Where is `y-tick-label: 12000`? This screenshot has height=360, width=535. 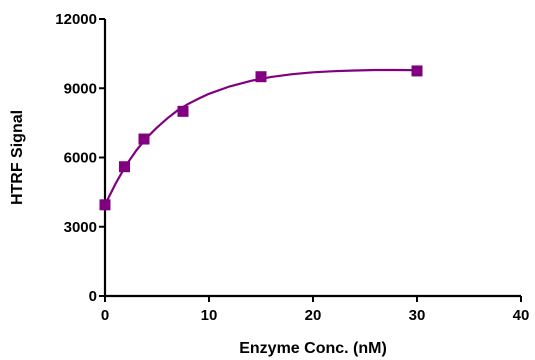 y-tick-label: 12000 is located at coordinates (76, 19).